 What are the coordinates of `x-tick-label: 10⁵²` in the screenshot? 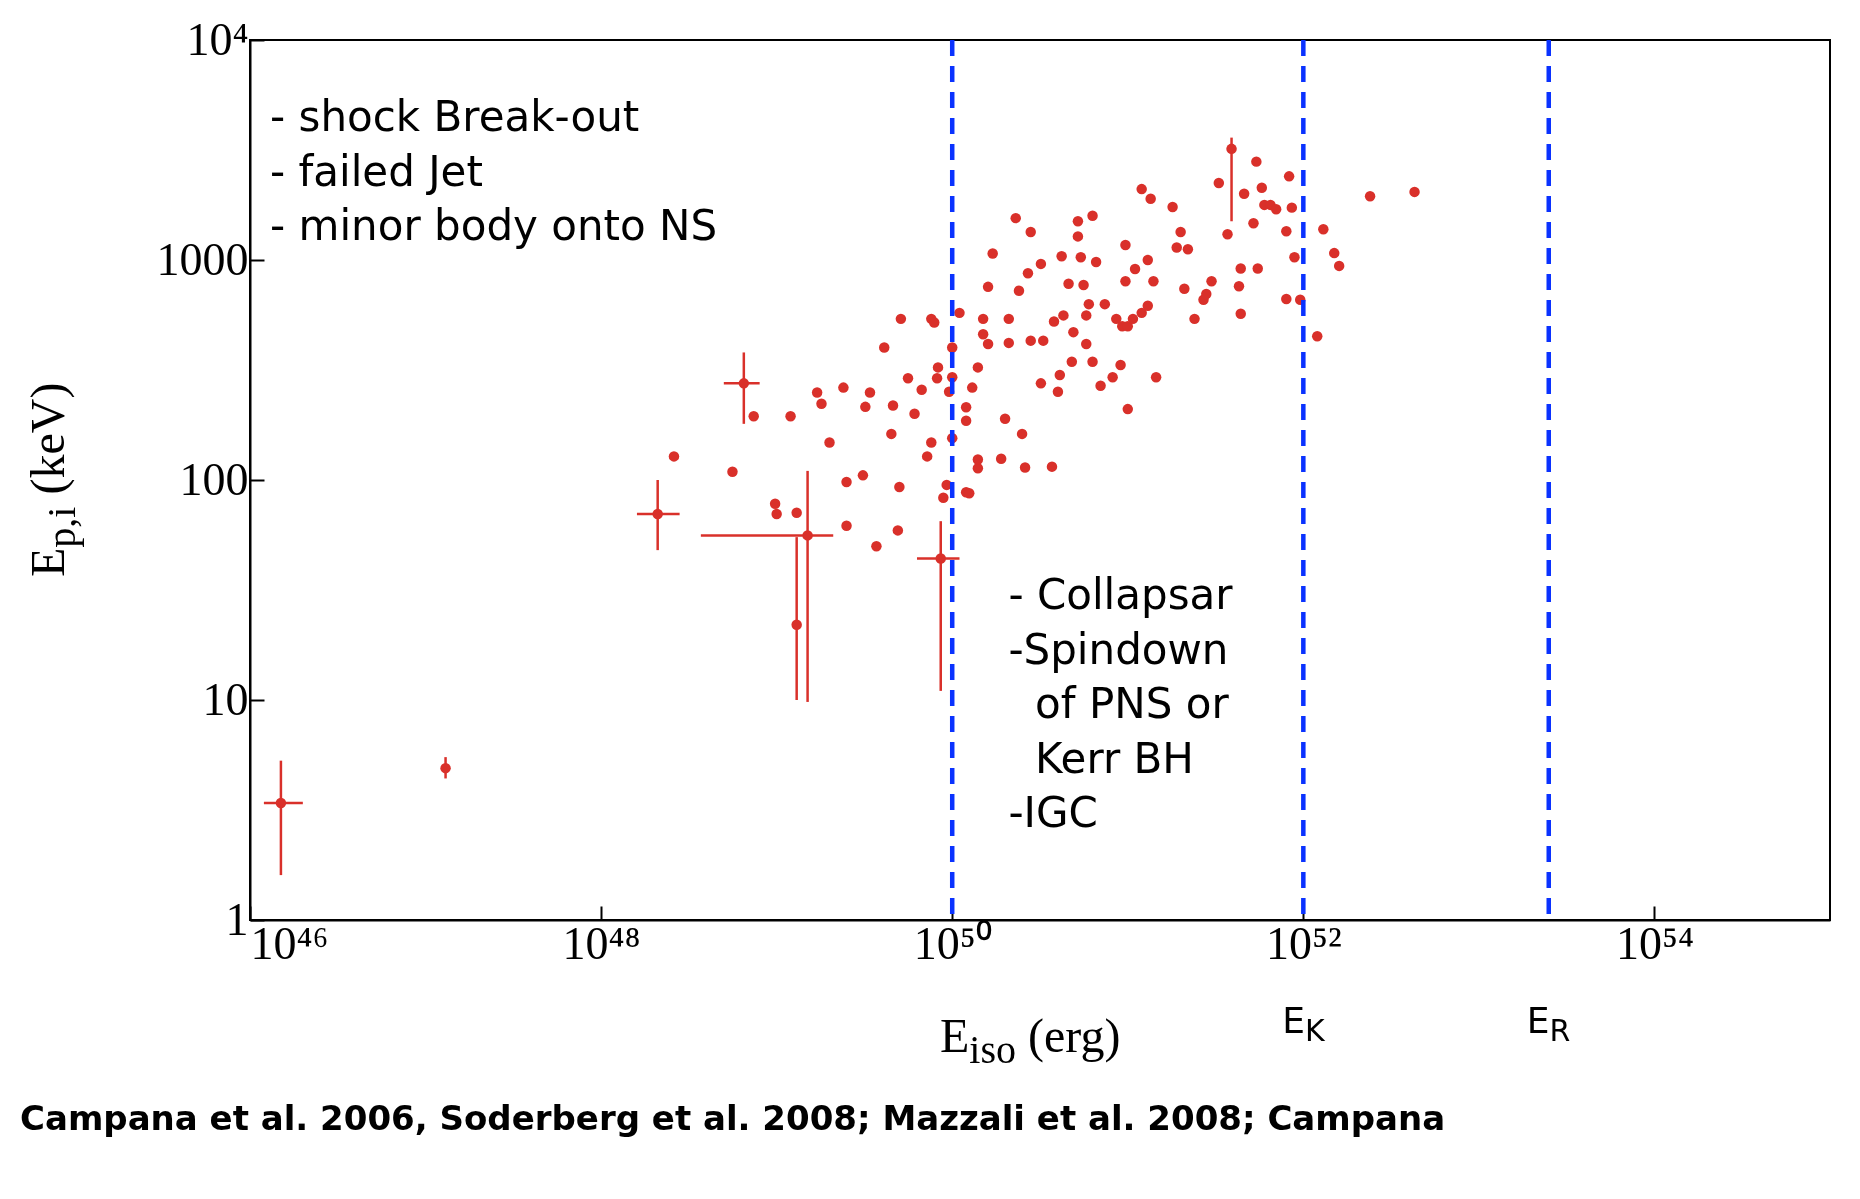 It's located at (1303, 943).